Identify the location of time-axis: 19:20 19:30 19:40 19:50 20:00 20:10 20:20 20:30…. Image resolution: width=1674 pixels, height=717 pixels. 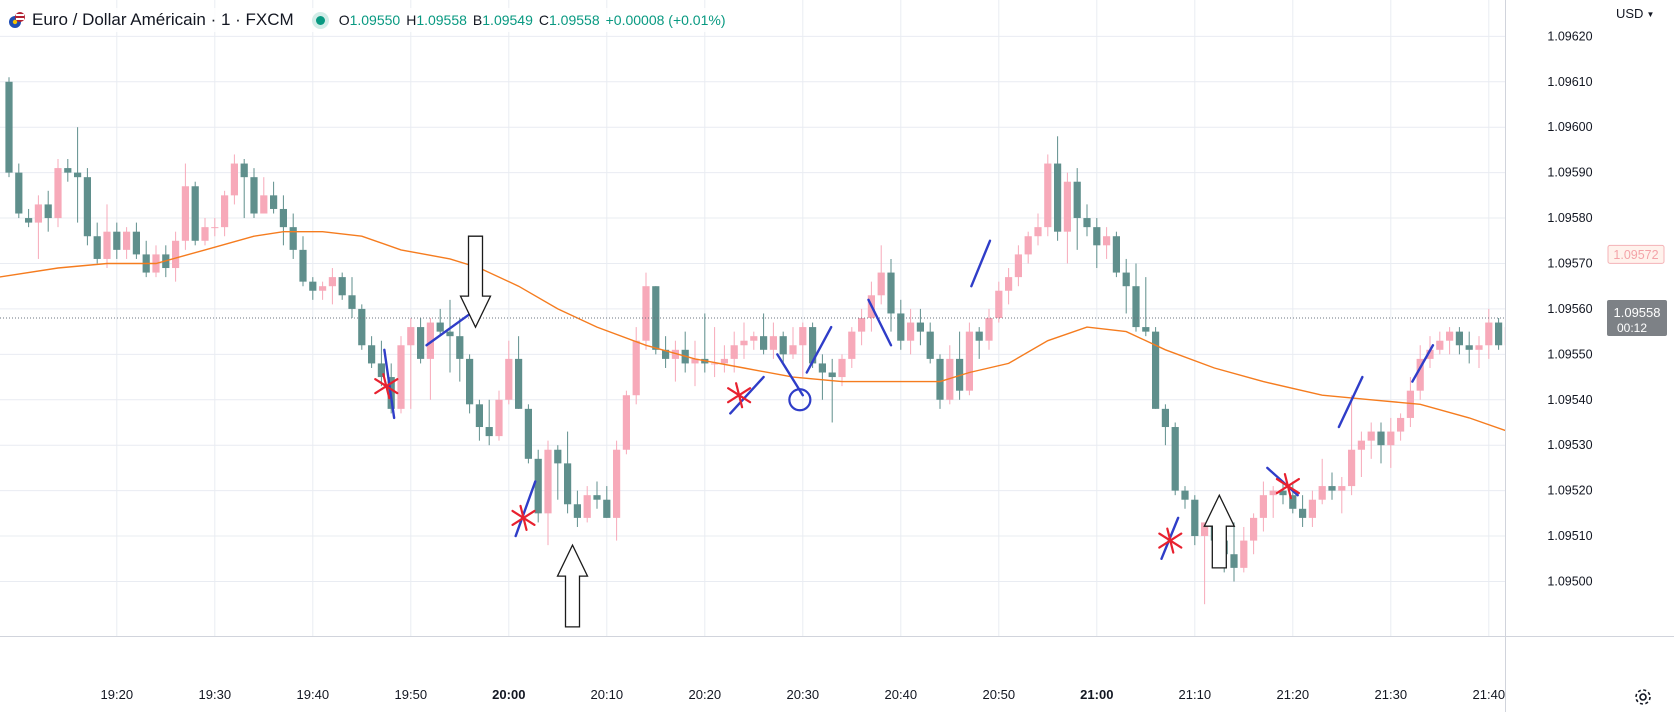
(837, 674).